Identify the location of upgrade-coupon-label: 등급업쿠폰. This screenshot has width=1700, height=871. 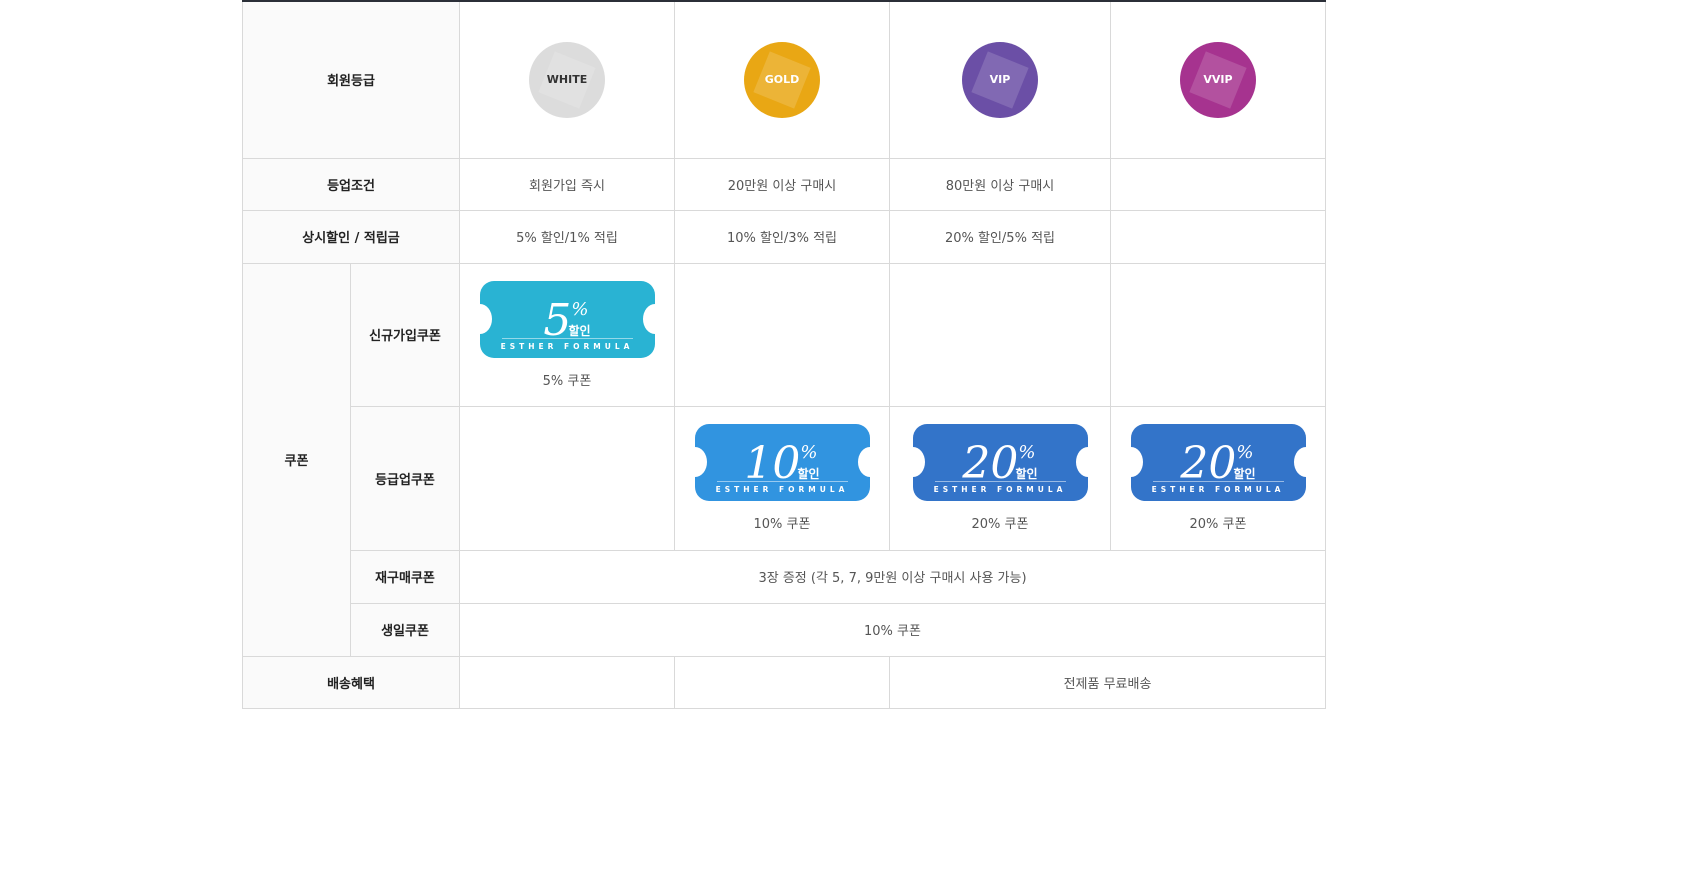
(405, 478).